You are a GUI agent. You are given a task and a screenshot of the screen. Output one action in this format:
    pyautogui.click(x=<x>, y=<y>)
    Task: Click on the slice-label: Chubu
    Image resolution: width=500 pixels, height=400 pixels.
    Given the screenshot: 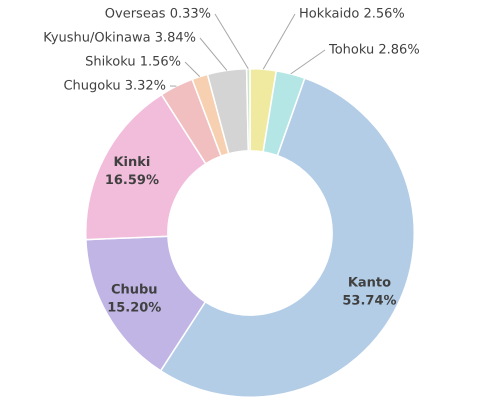 What is the action you would take?
    pyautogui.click(x=134, y=290)
    